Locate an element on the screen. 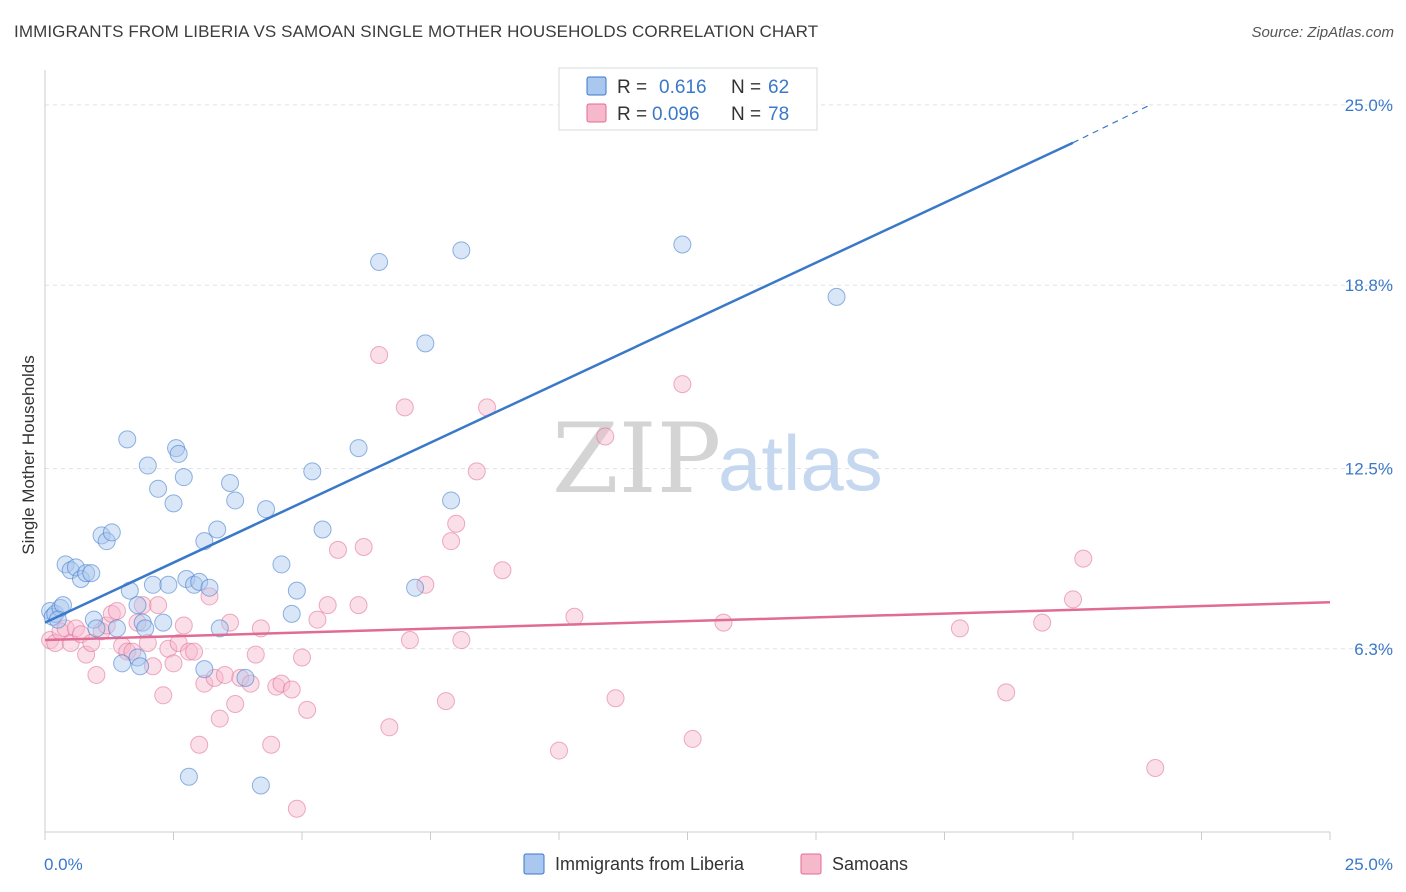  y-tick-labels: 6.3% 12.5% 18.8% 25.0% is located at coordinates (1369, 377).